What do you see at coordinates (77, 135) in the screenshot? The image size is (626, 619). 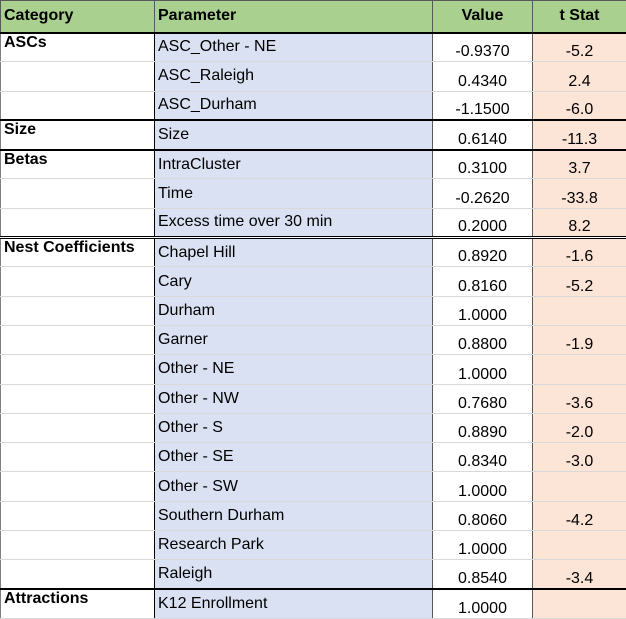 I see `category-label: Size` at bounding box center [77, 135].